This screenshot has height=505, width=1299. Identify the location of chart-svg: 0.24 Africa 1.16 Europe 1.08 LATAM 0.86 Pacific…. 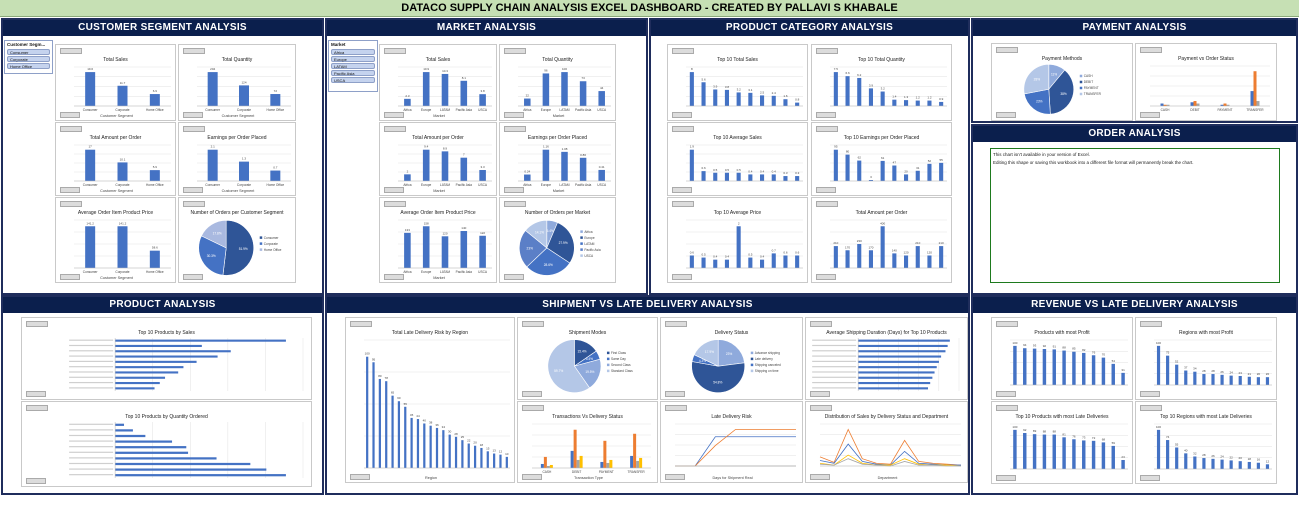
(564, 169).